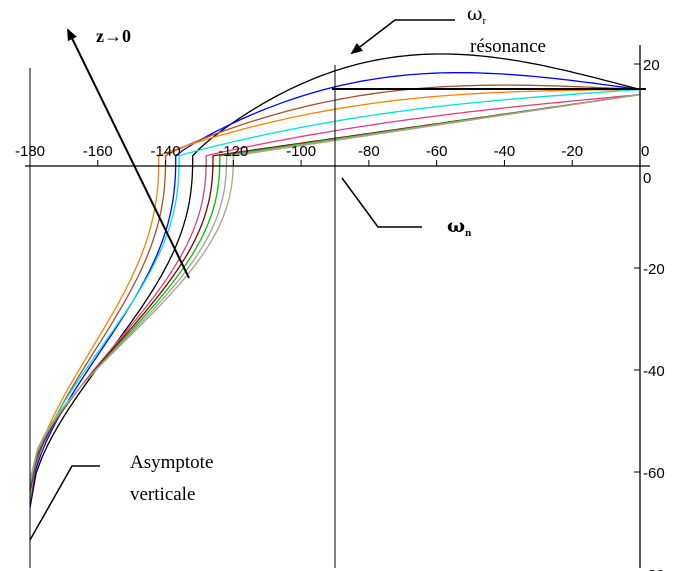 The height and width of the screenshot is (571, 675). I want to click on y-tick-label: -80, so click(654, 569).